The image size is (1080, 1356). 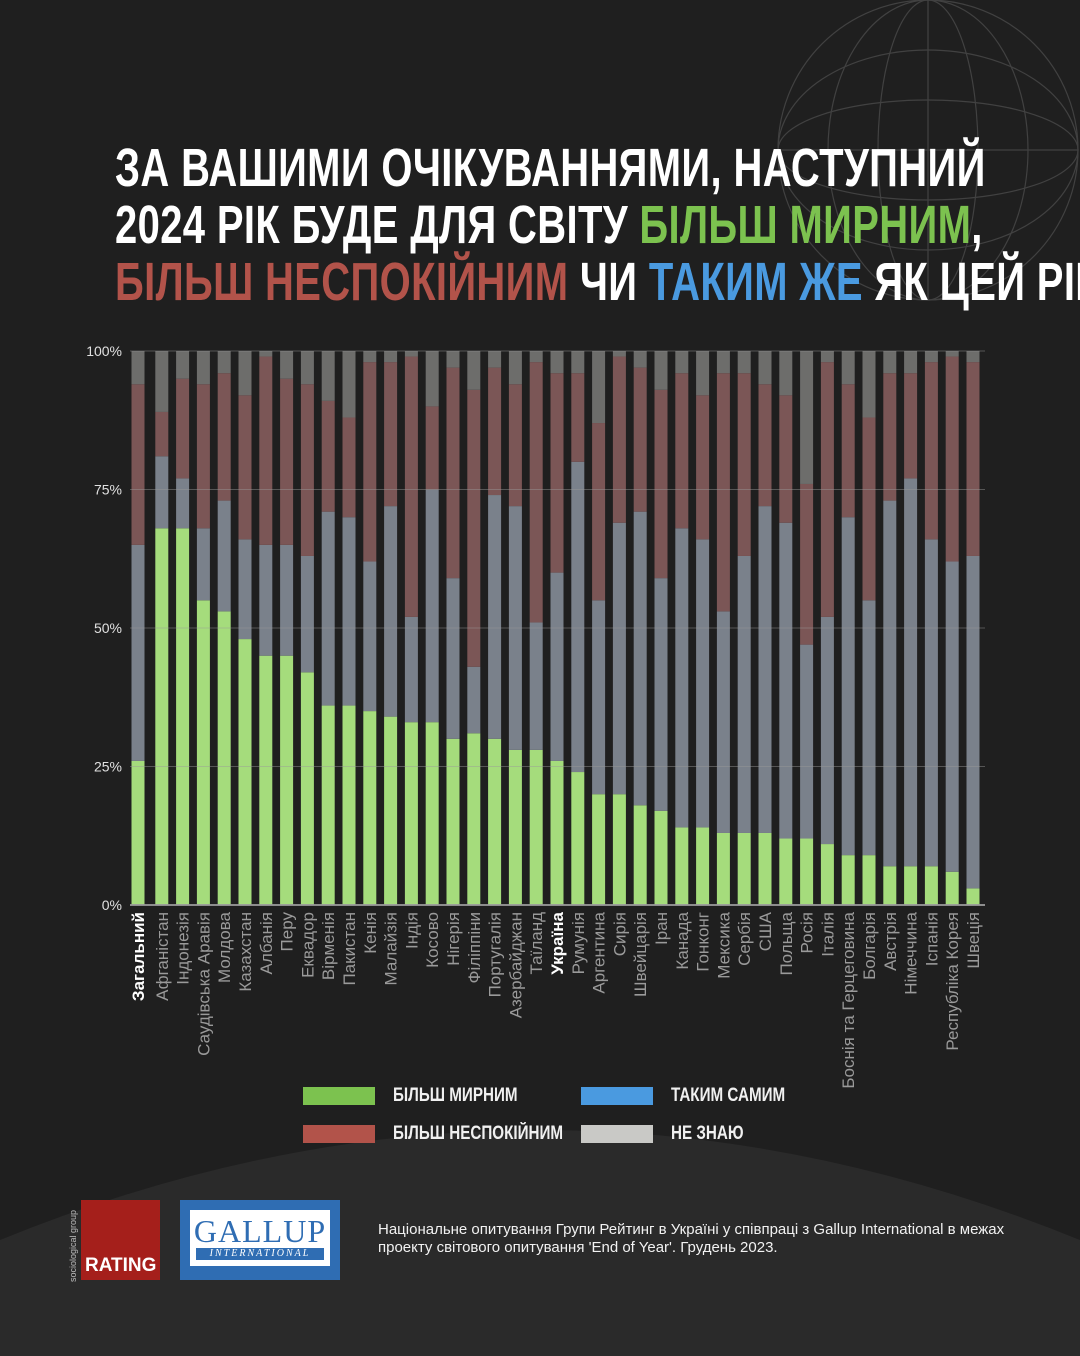 What do you see at coordinates (671, 1134) in the screenshot?
I see `legend-dont-know: НЕ ЗНАЮ` at bounding box center [671, 1134].